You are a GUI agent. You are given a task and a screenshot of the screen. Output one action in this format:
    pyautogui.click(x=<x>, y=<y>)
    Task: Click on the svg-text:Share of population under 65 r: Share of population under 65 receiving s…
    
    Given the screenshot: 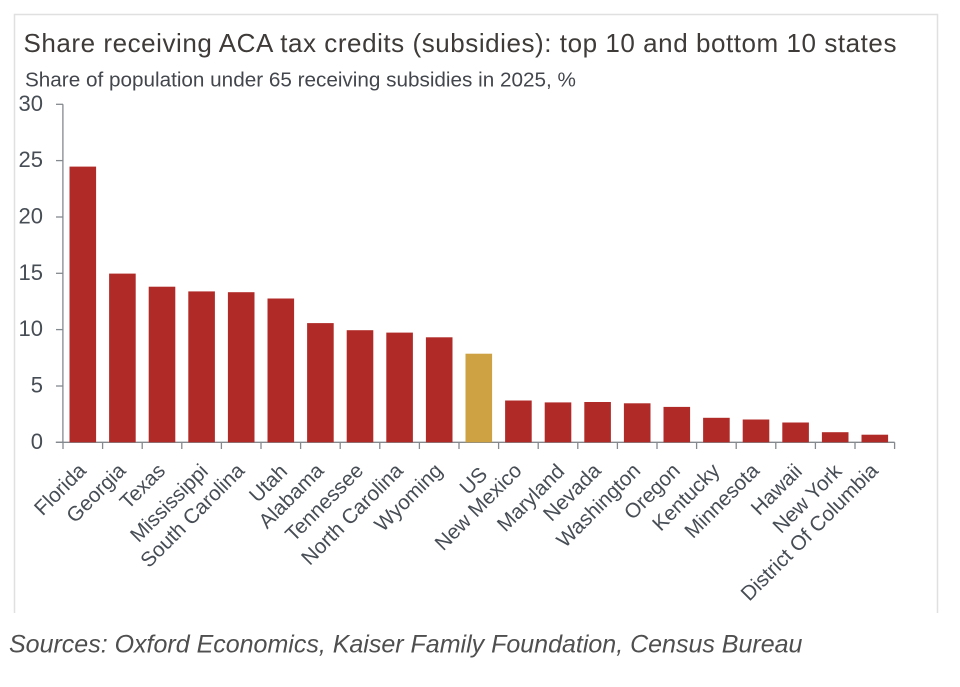 What is the action you would take?
    pyautogui.click(x=300, y=80)
    